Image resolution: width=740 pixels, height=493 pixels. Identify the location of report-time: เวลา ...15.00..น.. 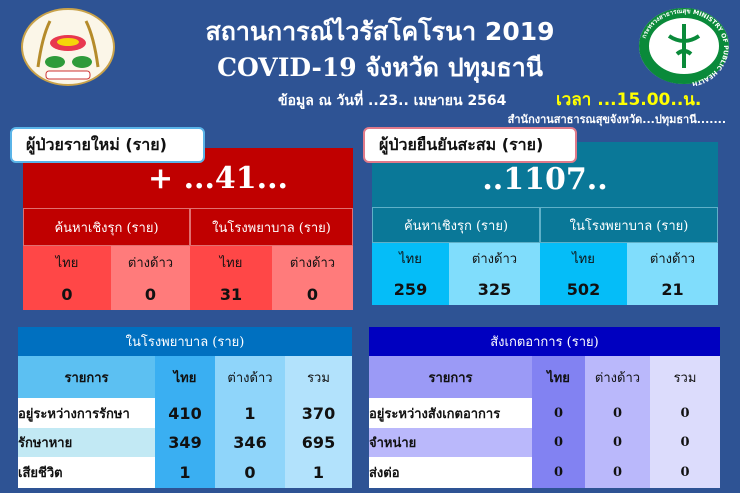
(629, 100).